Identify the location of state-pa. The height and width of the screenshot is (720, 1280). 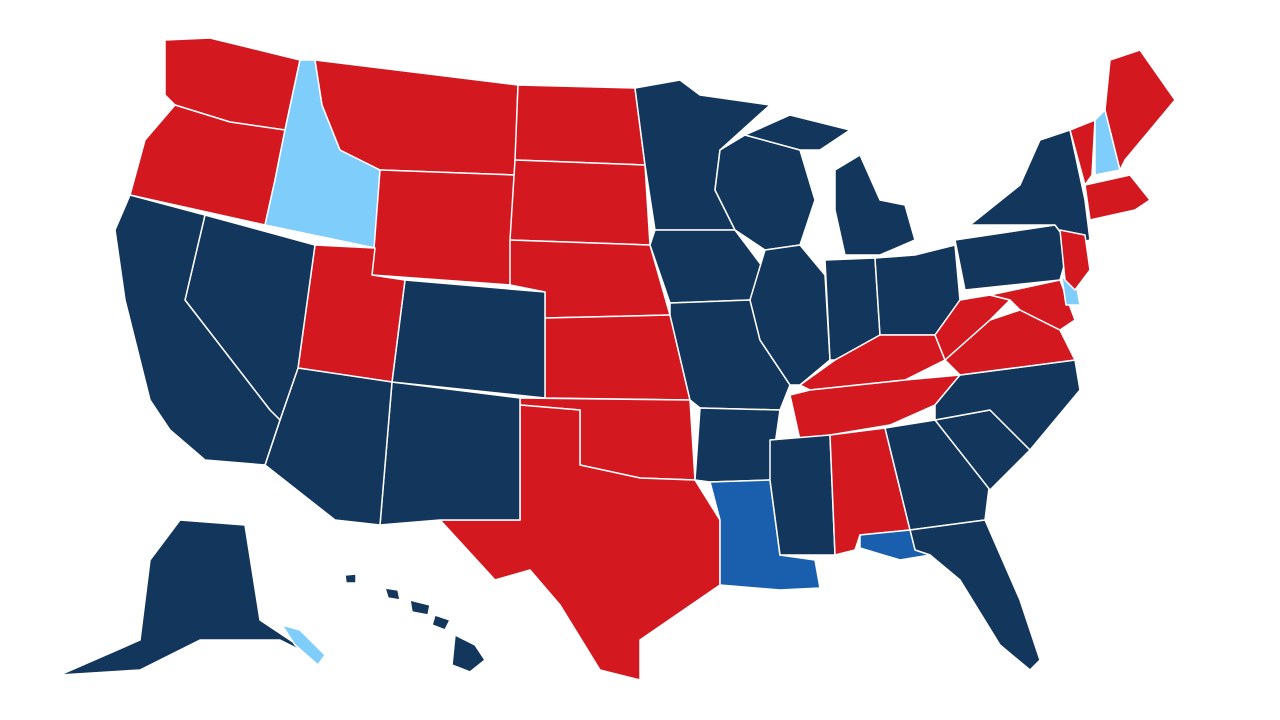
(1012, 257).